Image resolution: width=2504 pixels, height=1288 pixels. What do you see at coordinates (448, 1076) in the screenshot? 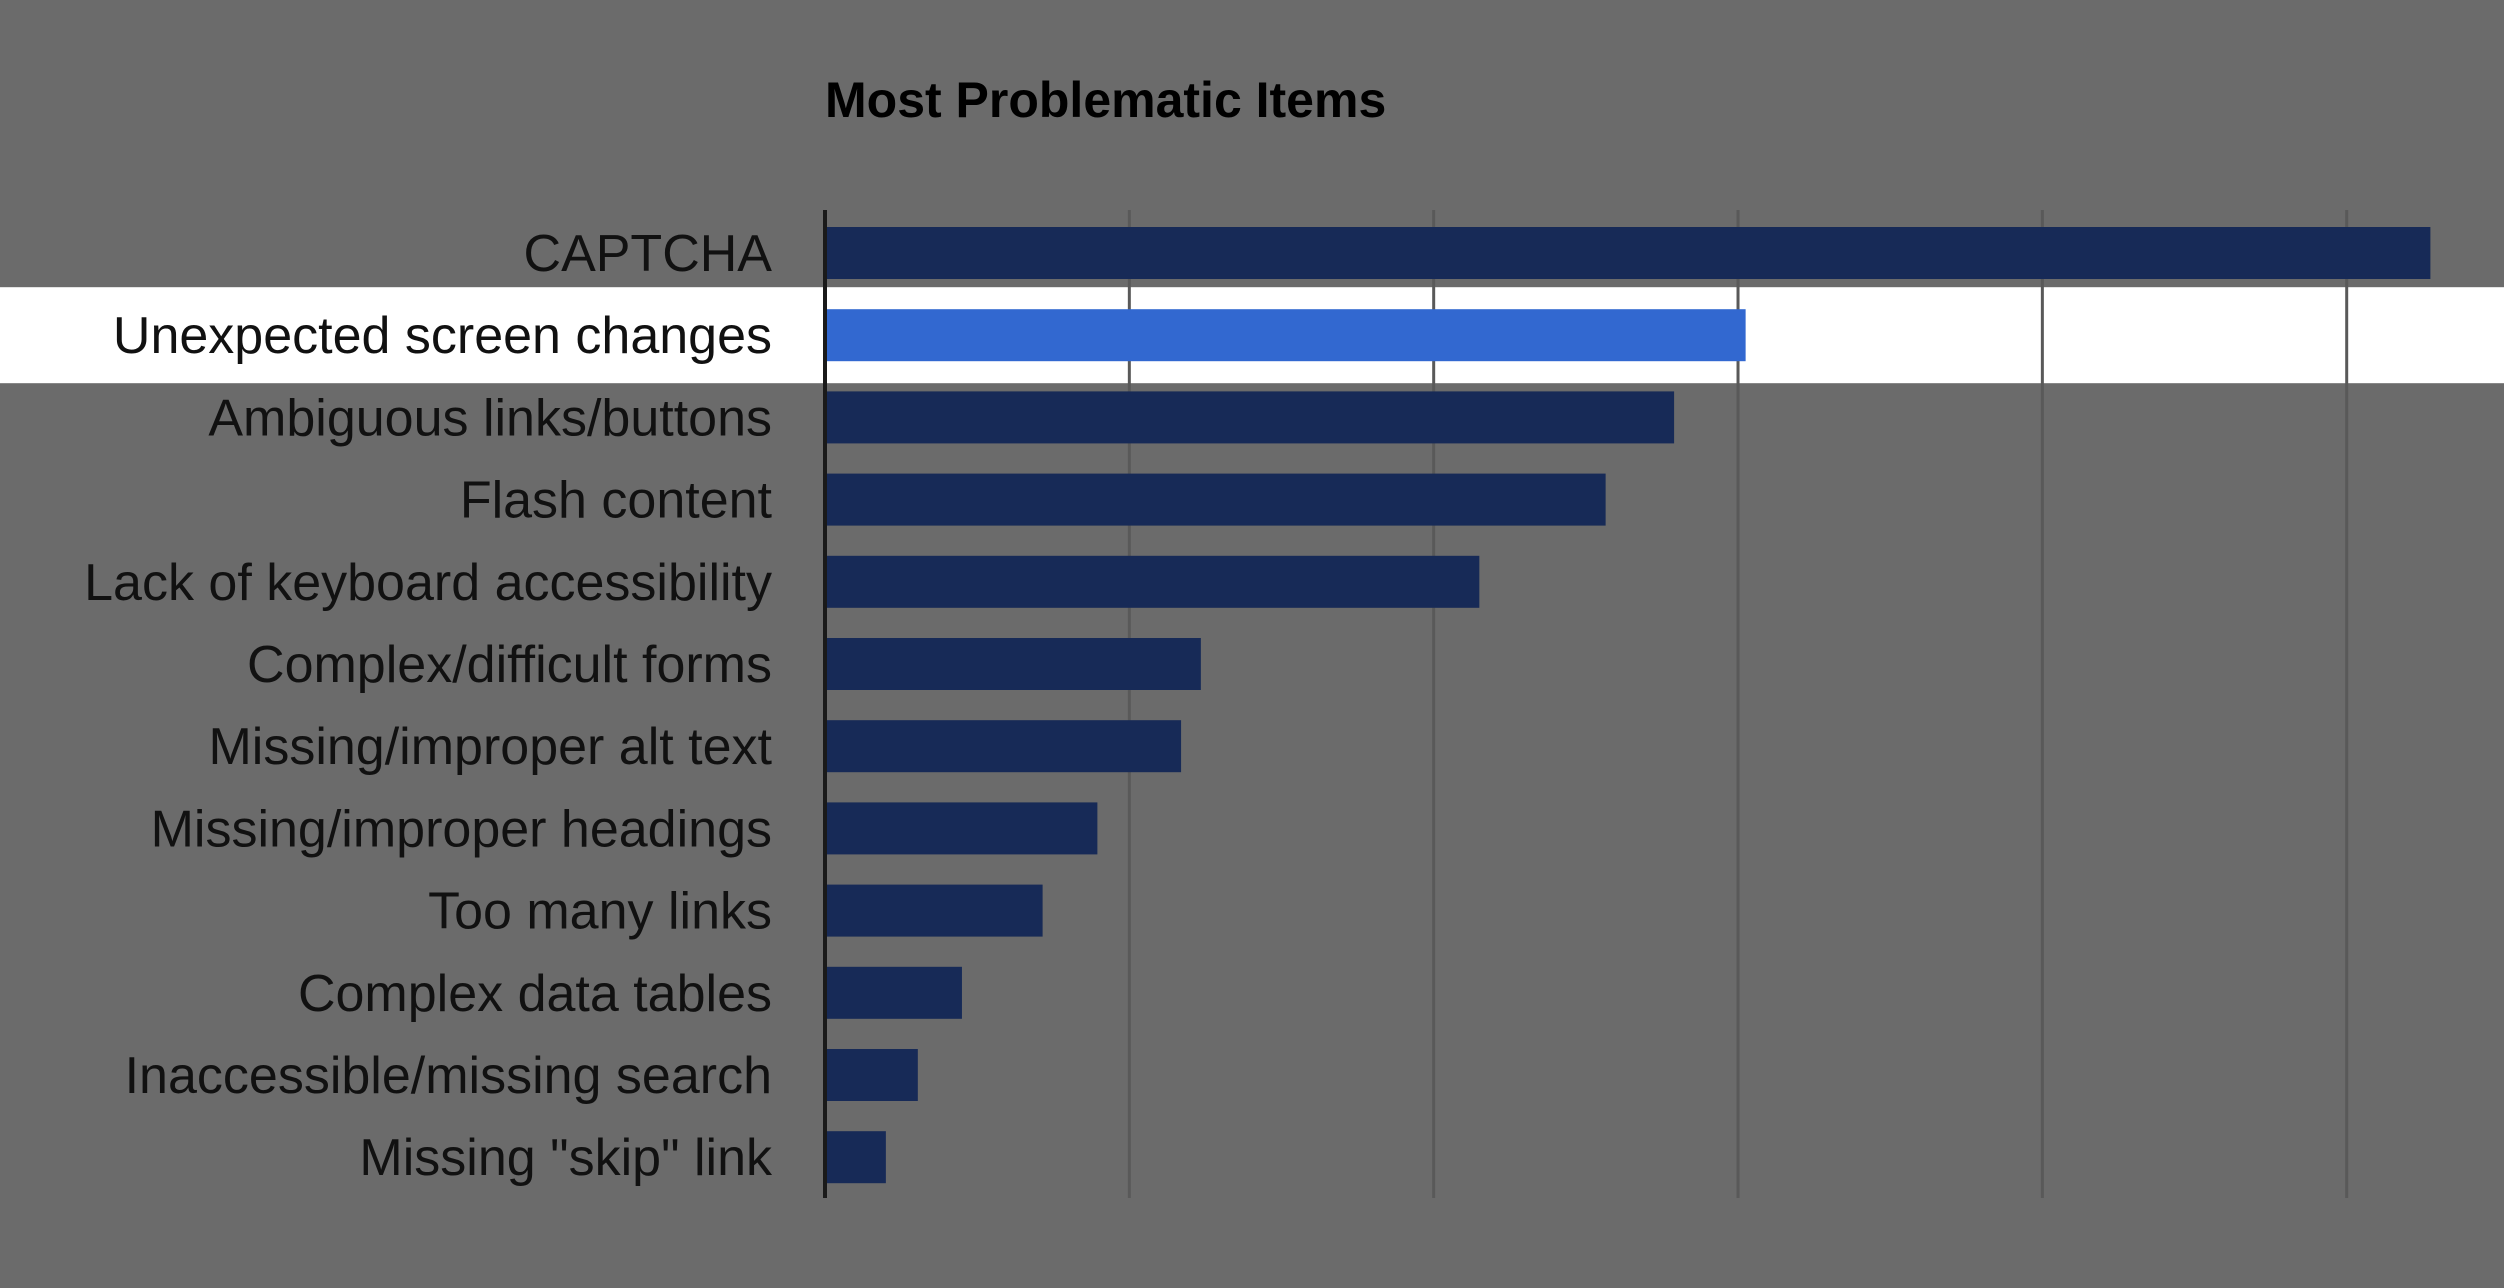
I see `category-label: Inaccessible/missing search` at bounding box center [448, 1076].